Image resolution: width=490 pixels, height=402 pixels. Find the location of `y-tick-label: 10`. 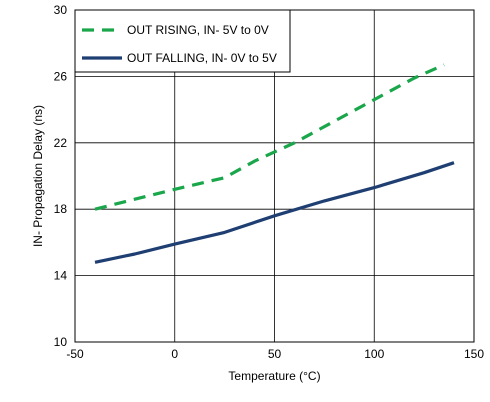

y-tick-label: 10 is located at coordinates (61, 342).